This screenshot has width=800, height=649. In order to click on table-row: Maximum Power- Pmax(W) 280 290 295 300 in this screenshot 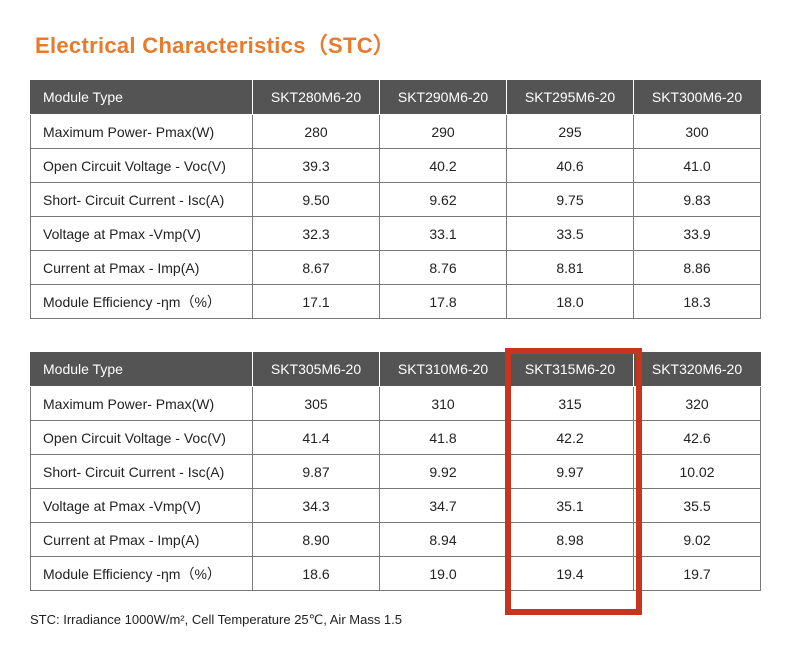, I will do `click(395, 131)`.